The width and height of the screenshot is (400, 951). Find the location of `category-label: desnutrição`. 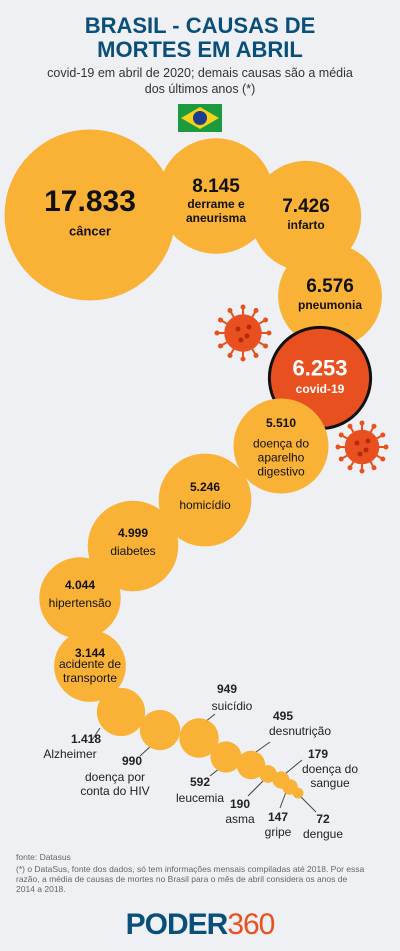

category-label: desnutrição is located at coordinates (300, 731).